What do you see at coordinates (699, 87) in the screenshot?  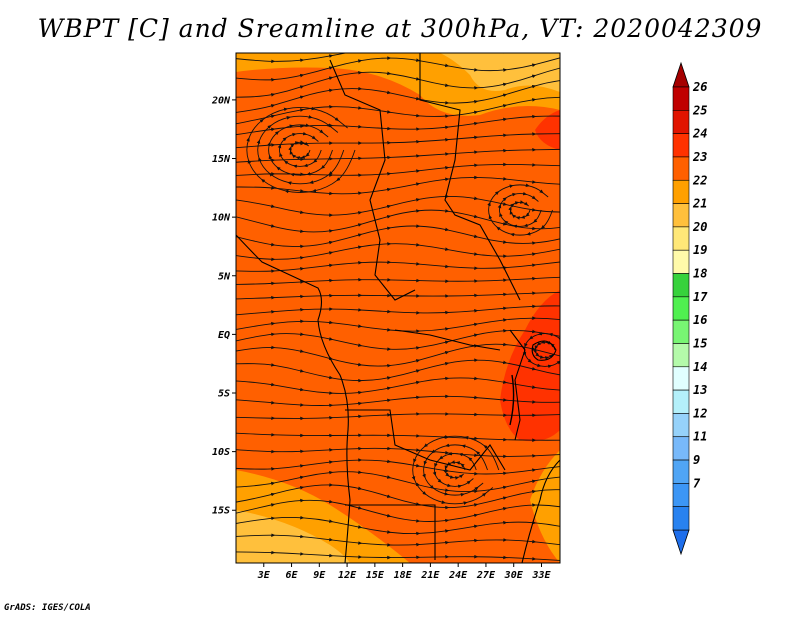 I see `colorbar-label: 26` at bounding box center [699, 87].